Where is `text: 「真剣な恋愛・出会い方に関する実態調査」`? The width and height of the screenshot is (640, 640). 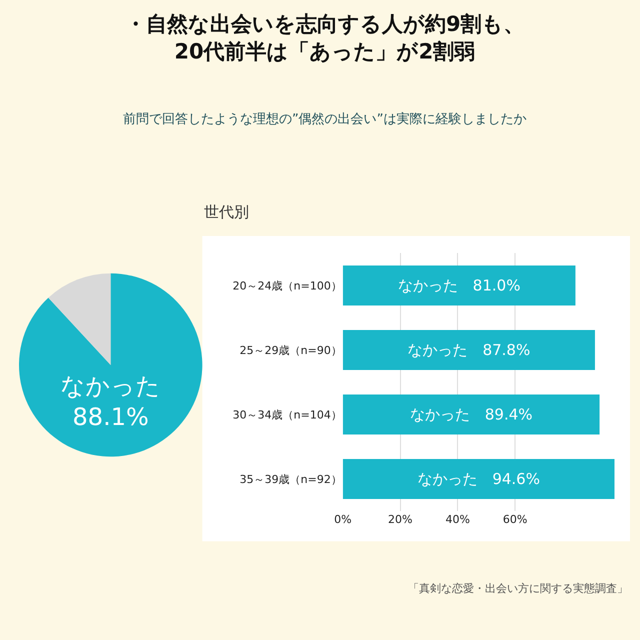
text: 「真剣な恋愛・出会い方に関する実態調査」 is located at coordinates (518, 588).